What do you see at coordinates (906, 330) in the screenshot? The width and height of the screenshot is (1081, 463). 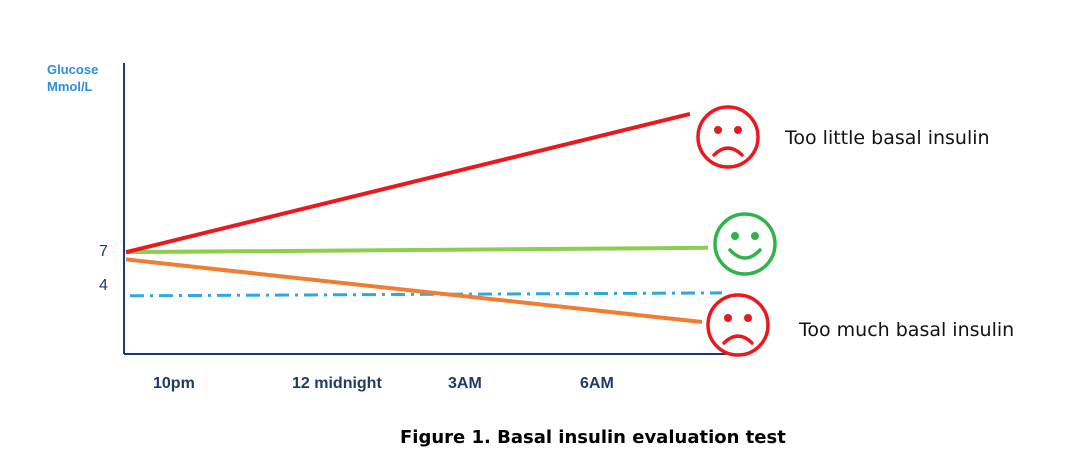 I see `annotation-too-much: Too much basal insulin` at bounding box center [906, 330].